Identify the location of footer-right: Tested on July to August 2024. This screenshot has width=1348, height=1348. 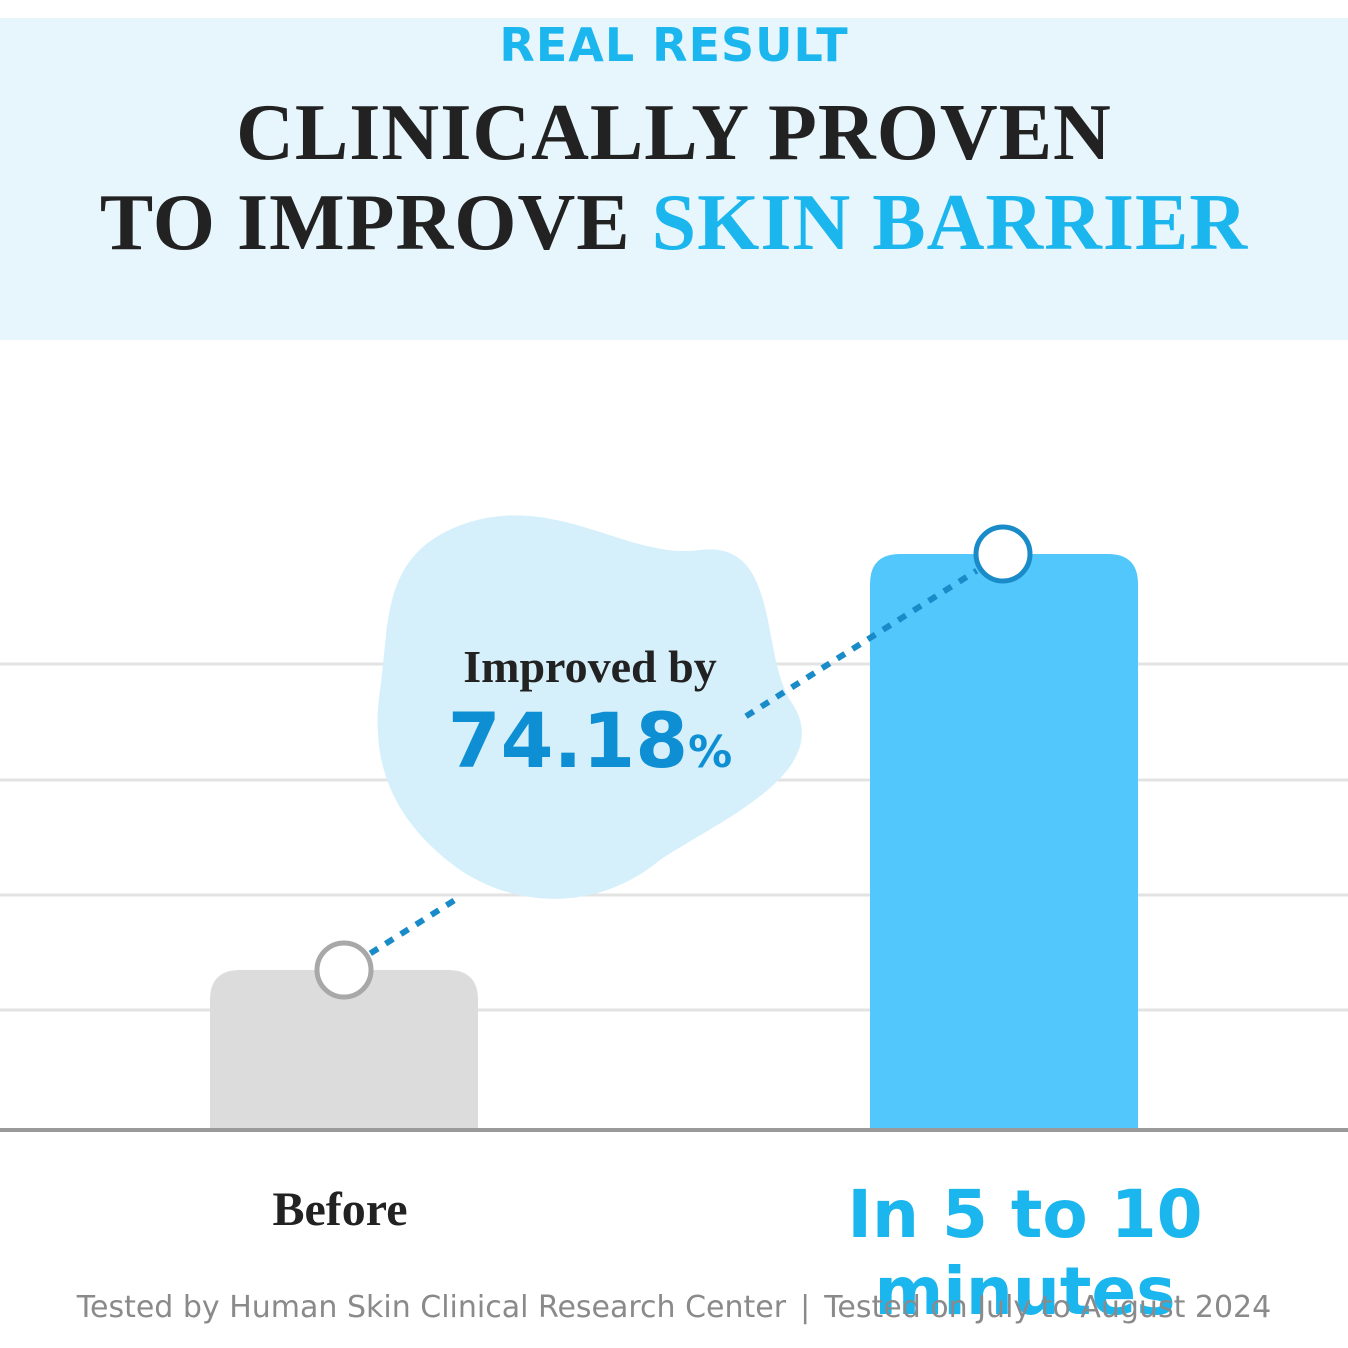
(1048, 1307).